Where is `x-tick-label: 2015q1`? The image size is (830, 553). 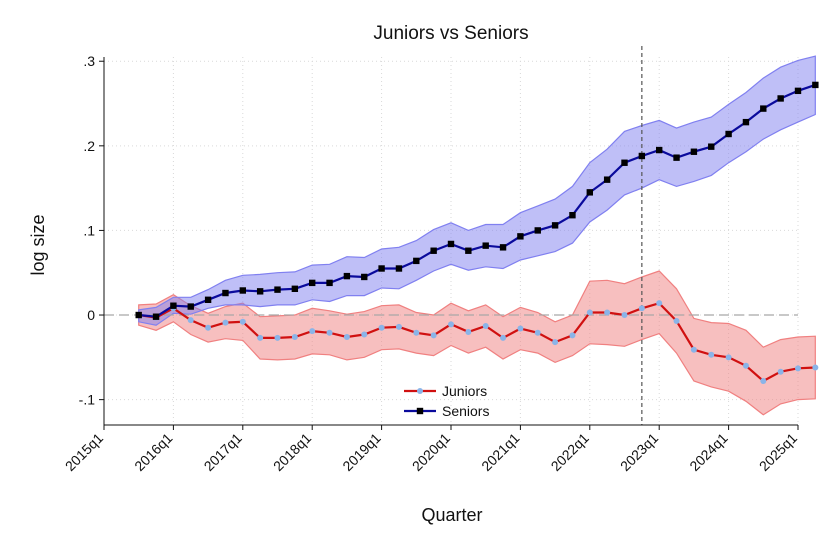 x-tick-label: 2015q1 is located at coordinates (84, 452).